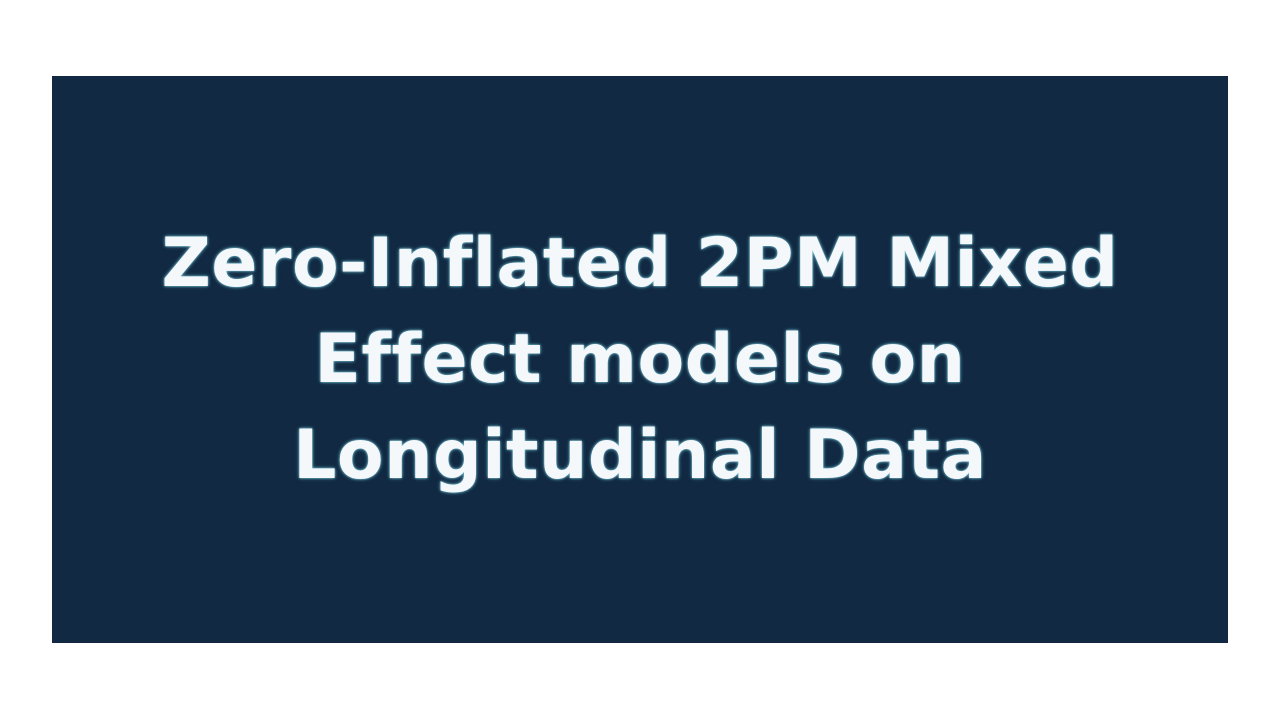 Image resolution: width=1280 pixels, height=720 pixels. I want to click on title-line-2: Effect models on, so click(640, 359).